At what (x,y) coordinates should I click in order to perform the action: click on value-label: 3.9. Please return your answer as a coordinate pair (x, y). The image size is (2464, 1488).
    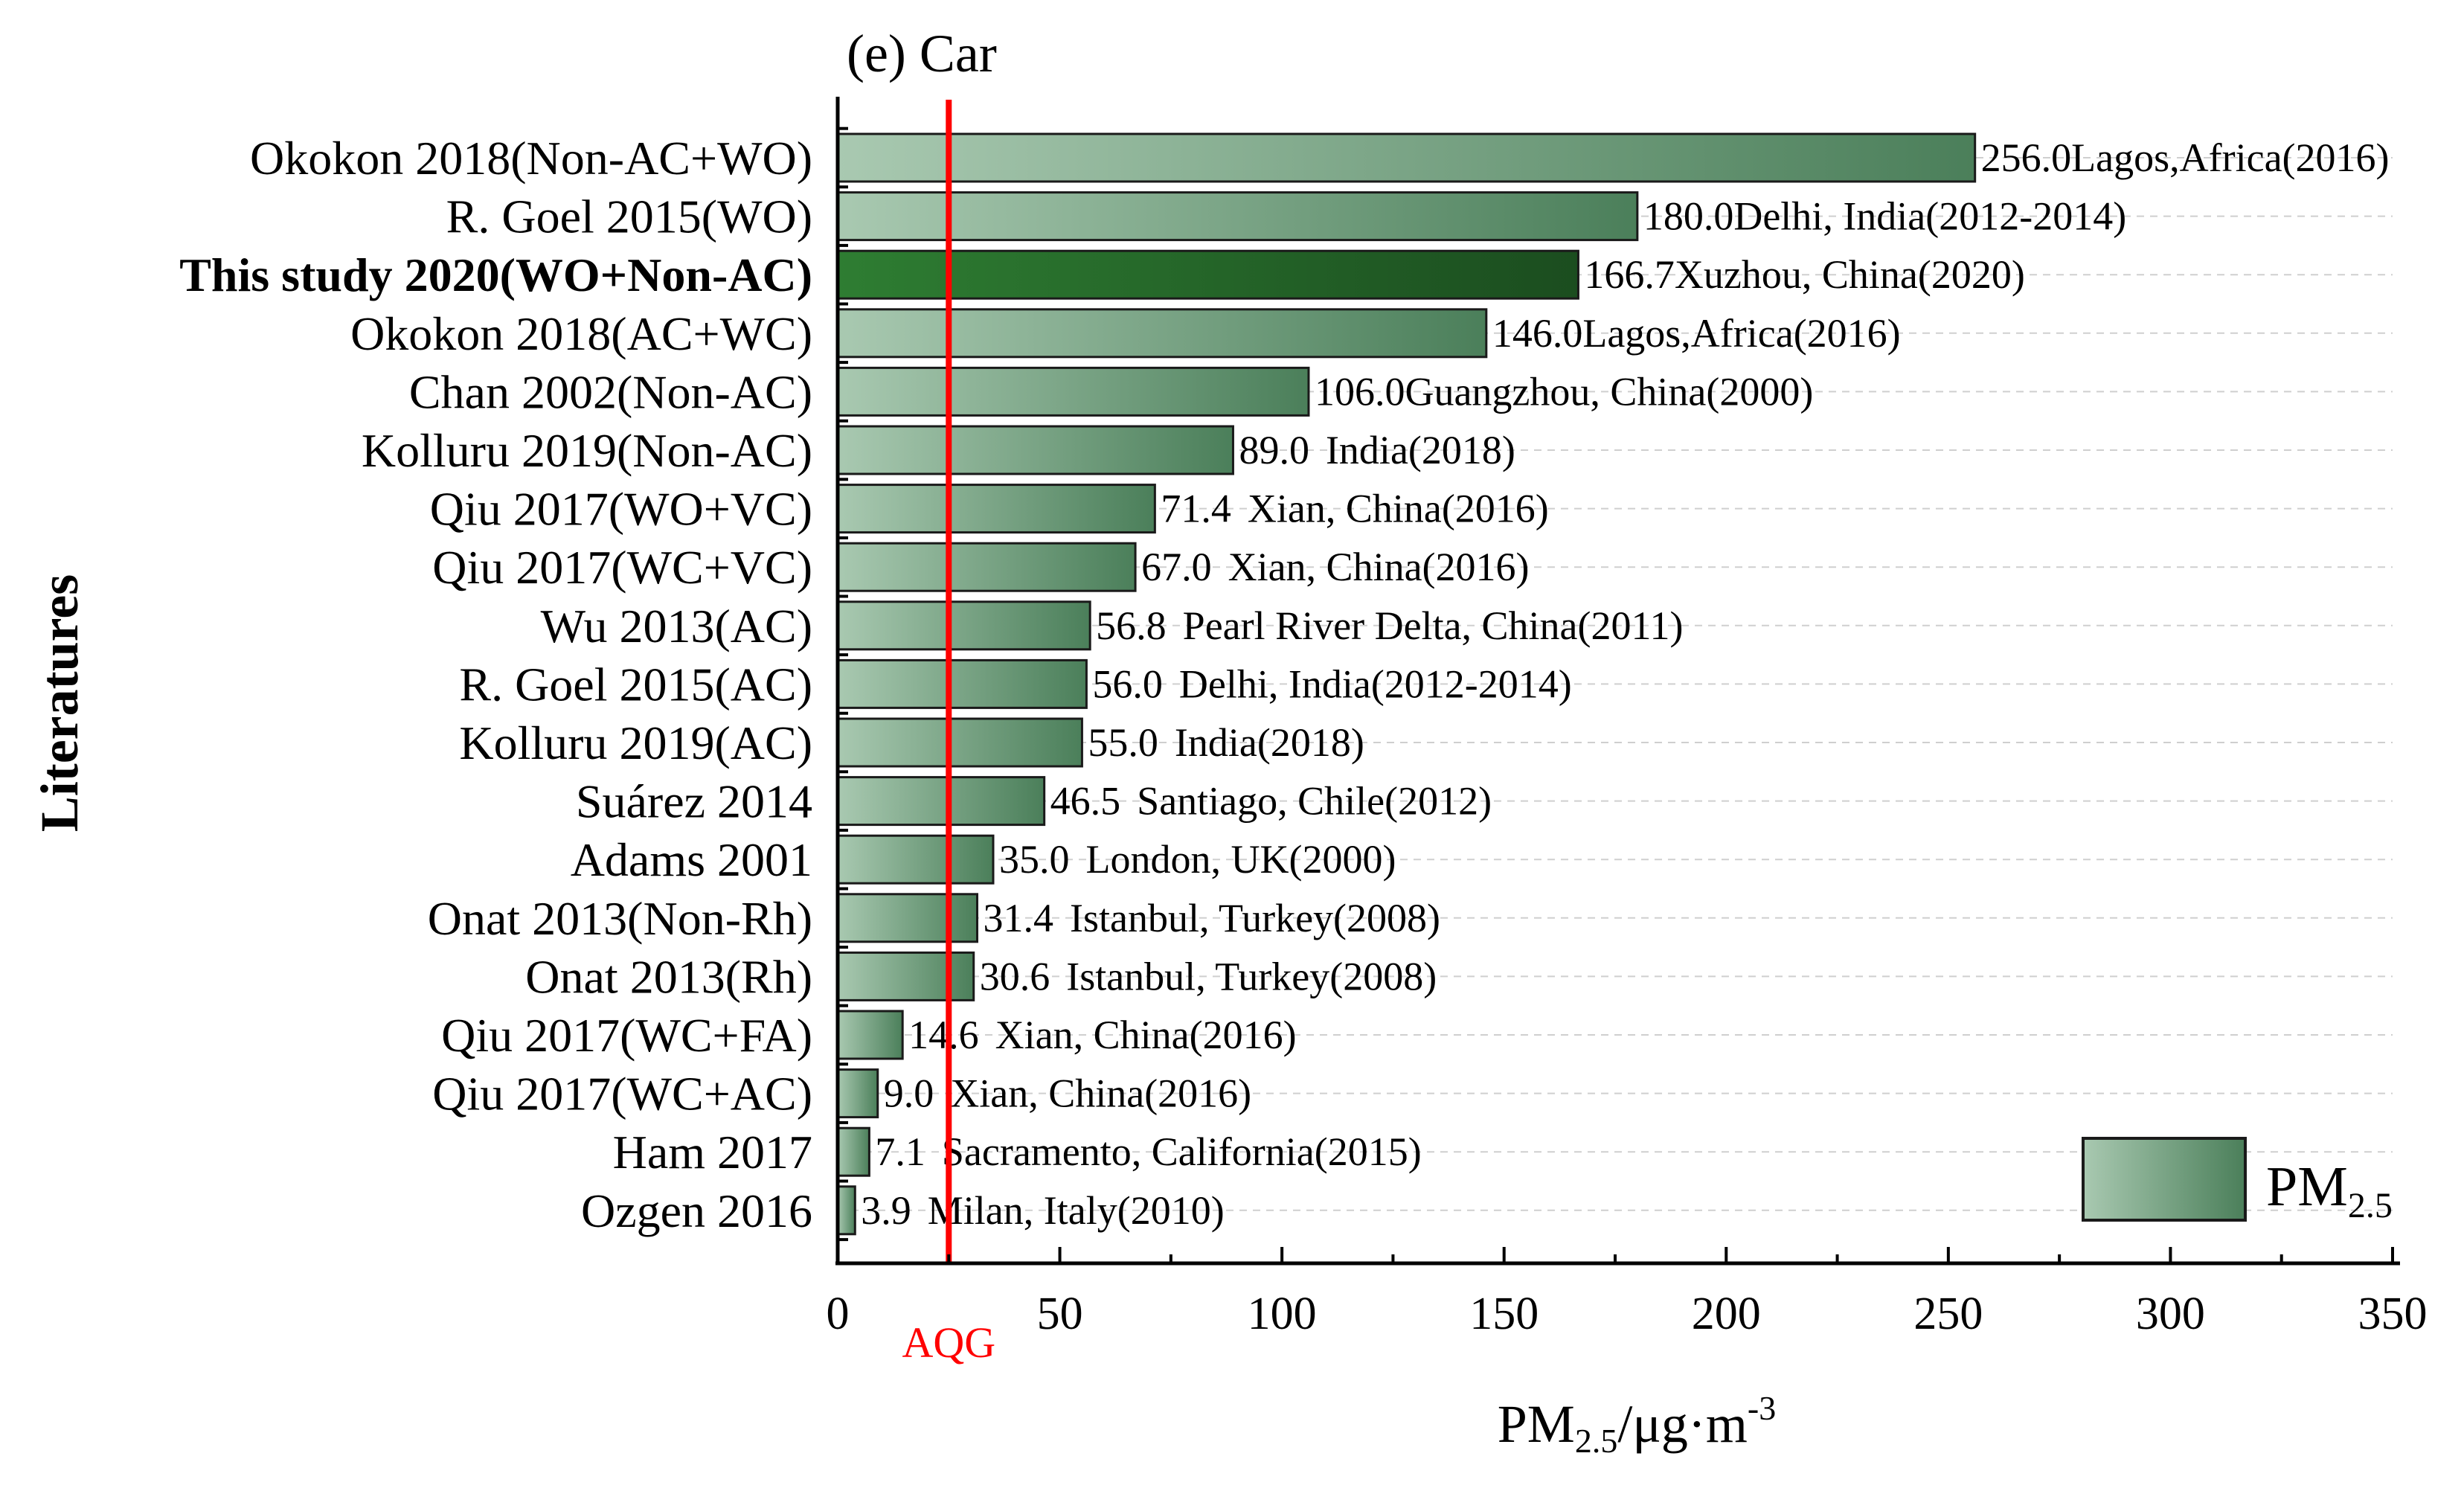
    Looking at the image, I should click on (886, 1210).